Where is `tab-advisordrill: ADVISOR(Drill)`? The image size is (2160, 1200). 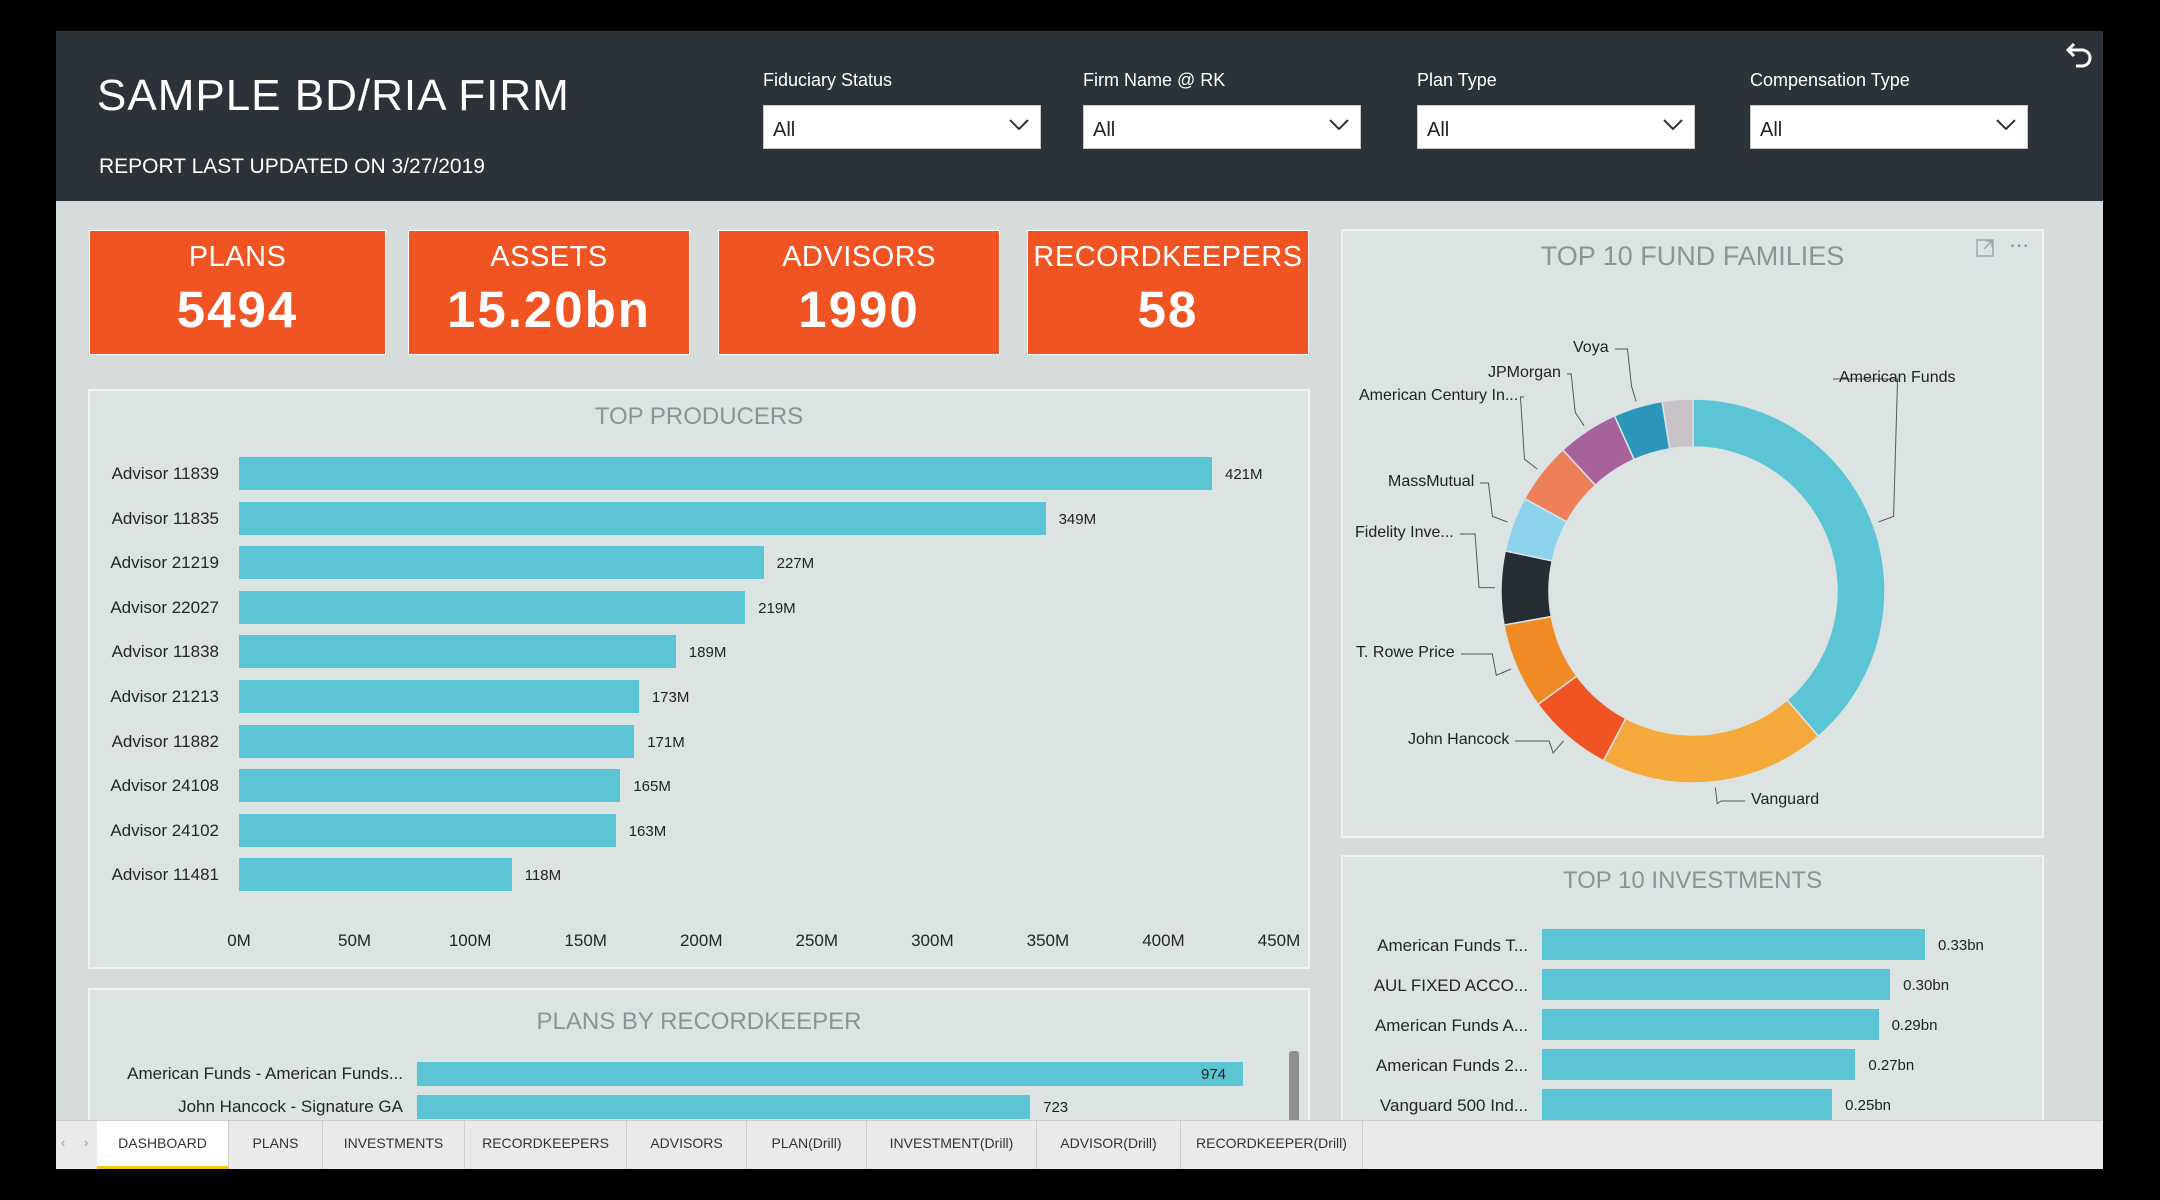
tab-advisordrill: ADVISOR(Drill) is located at coordinates (1109, 1145).